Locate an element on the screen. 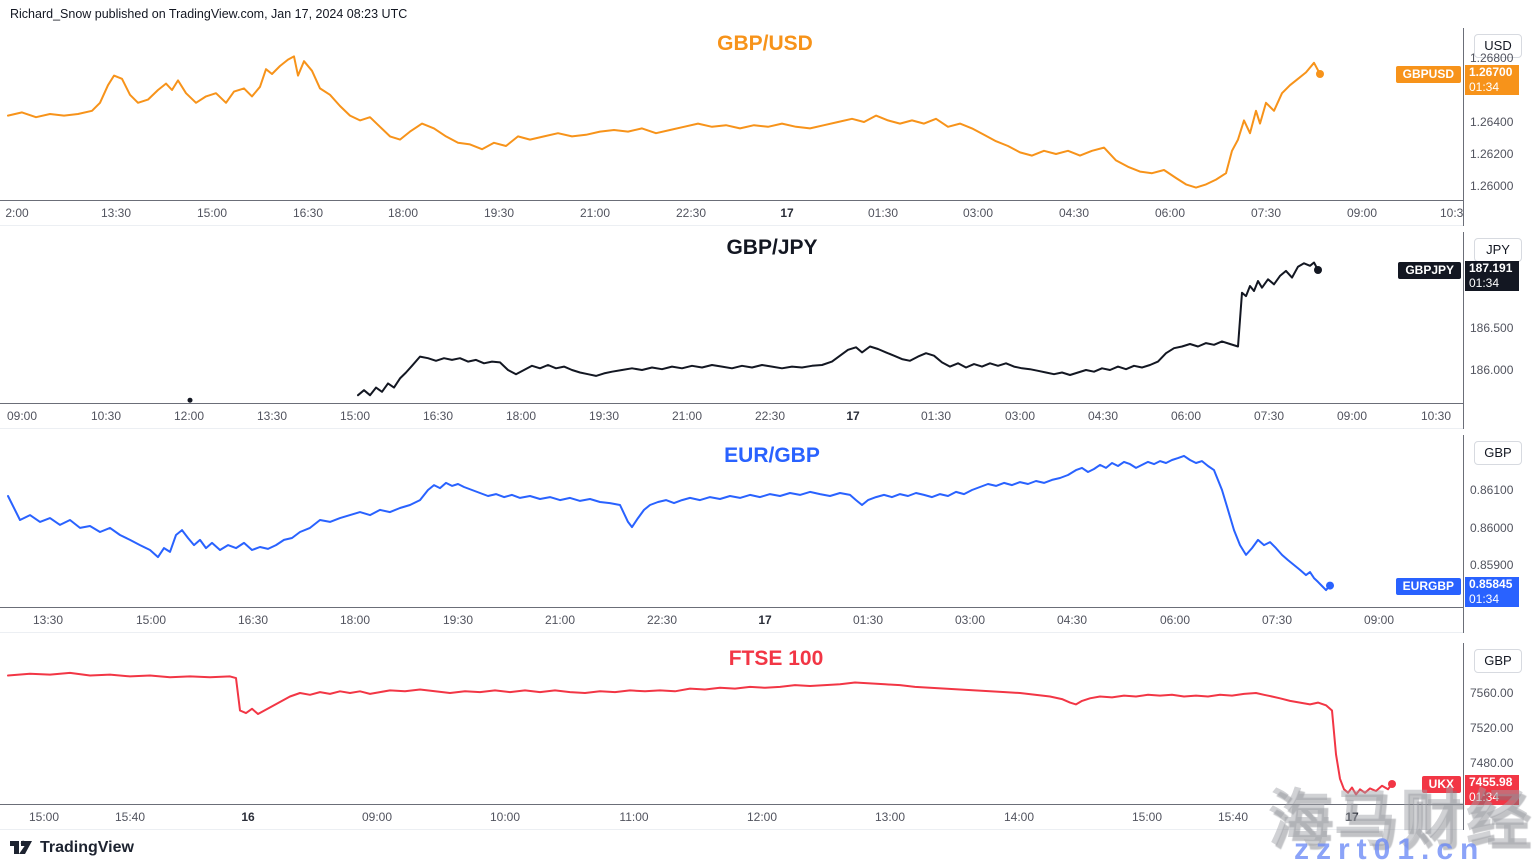  price-tick-gbpusd: 1.26800 is located at coordinates (1492, 58).